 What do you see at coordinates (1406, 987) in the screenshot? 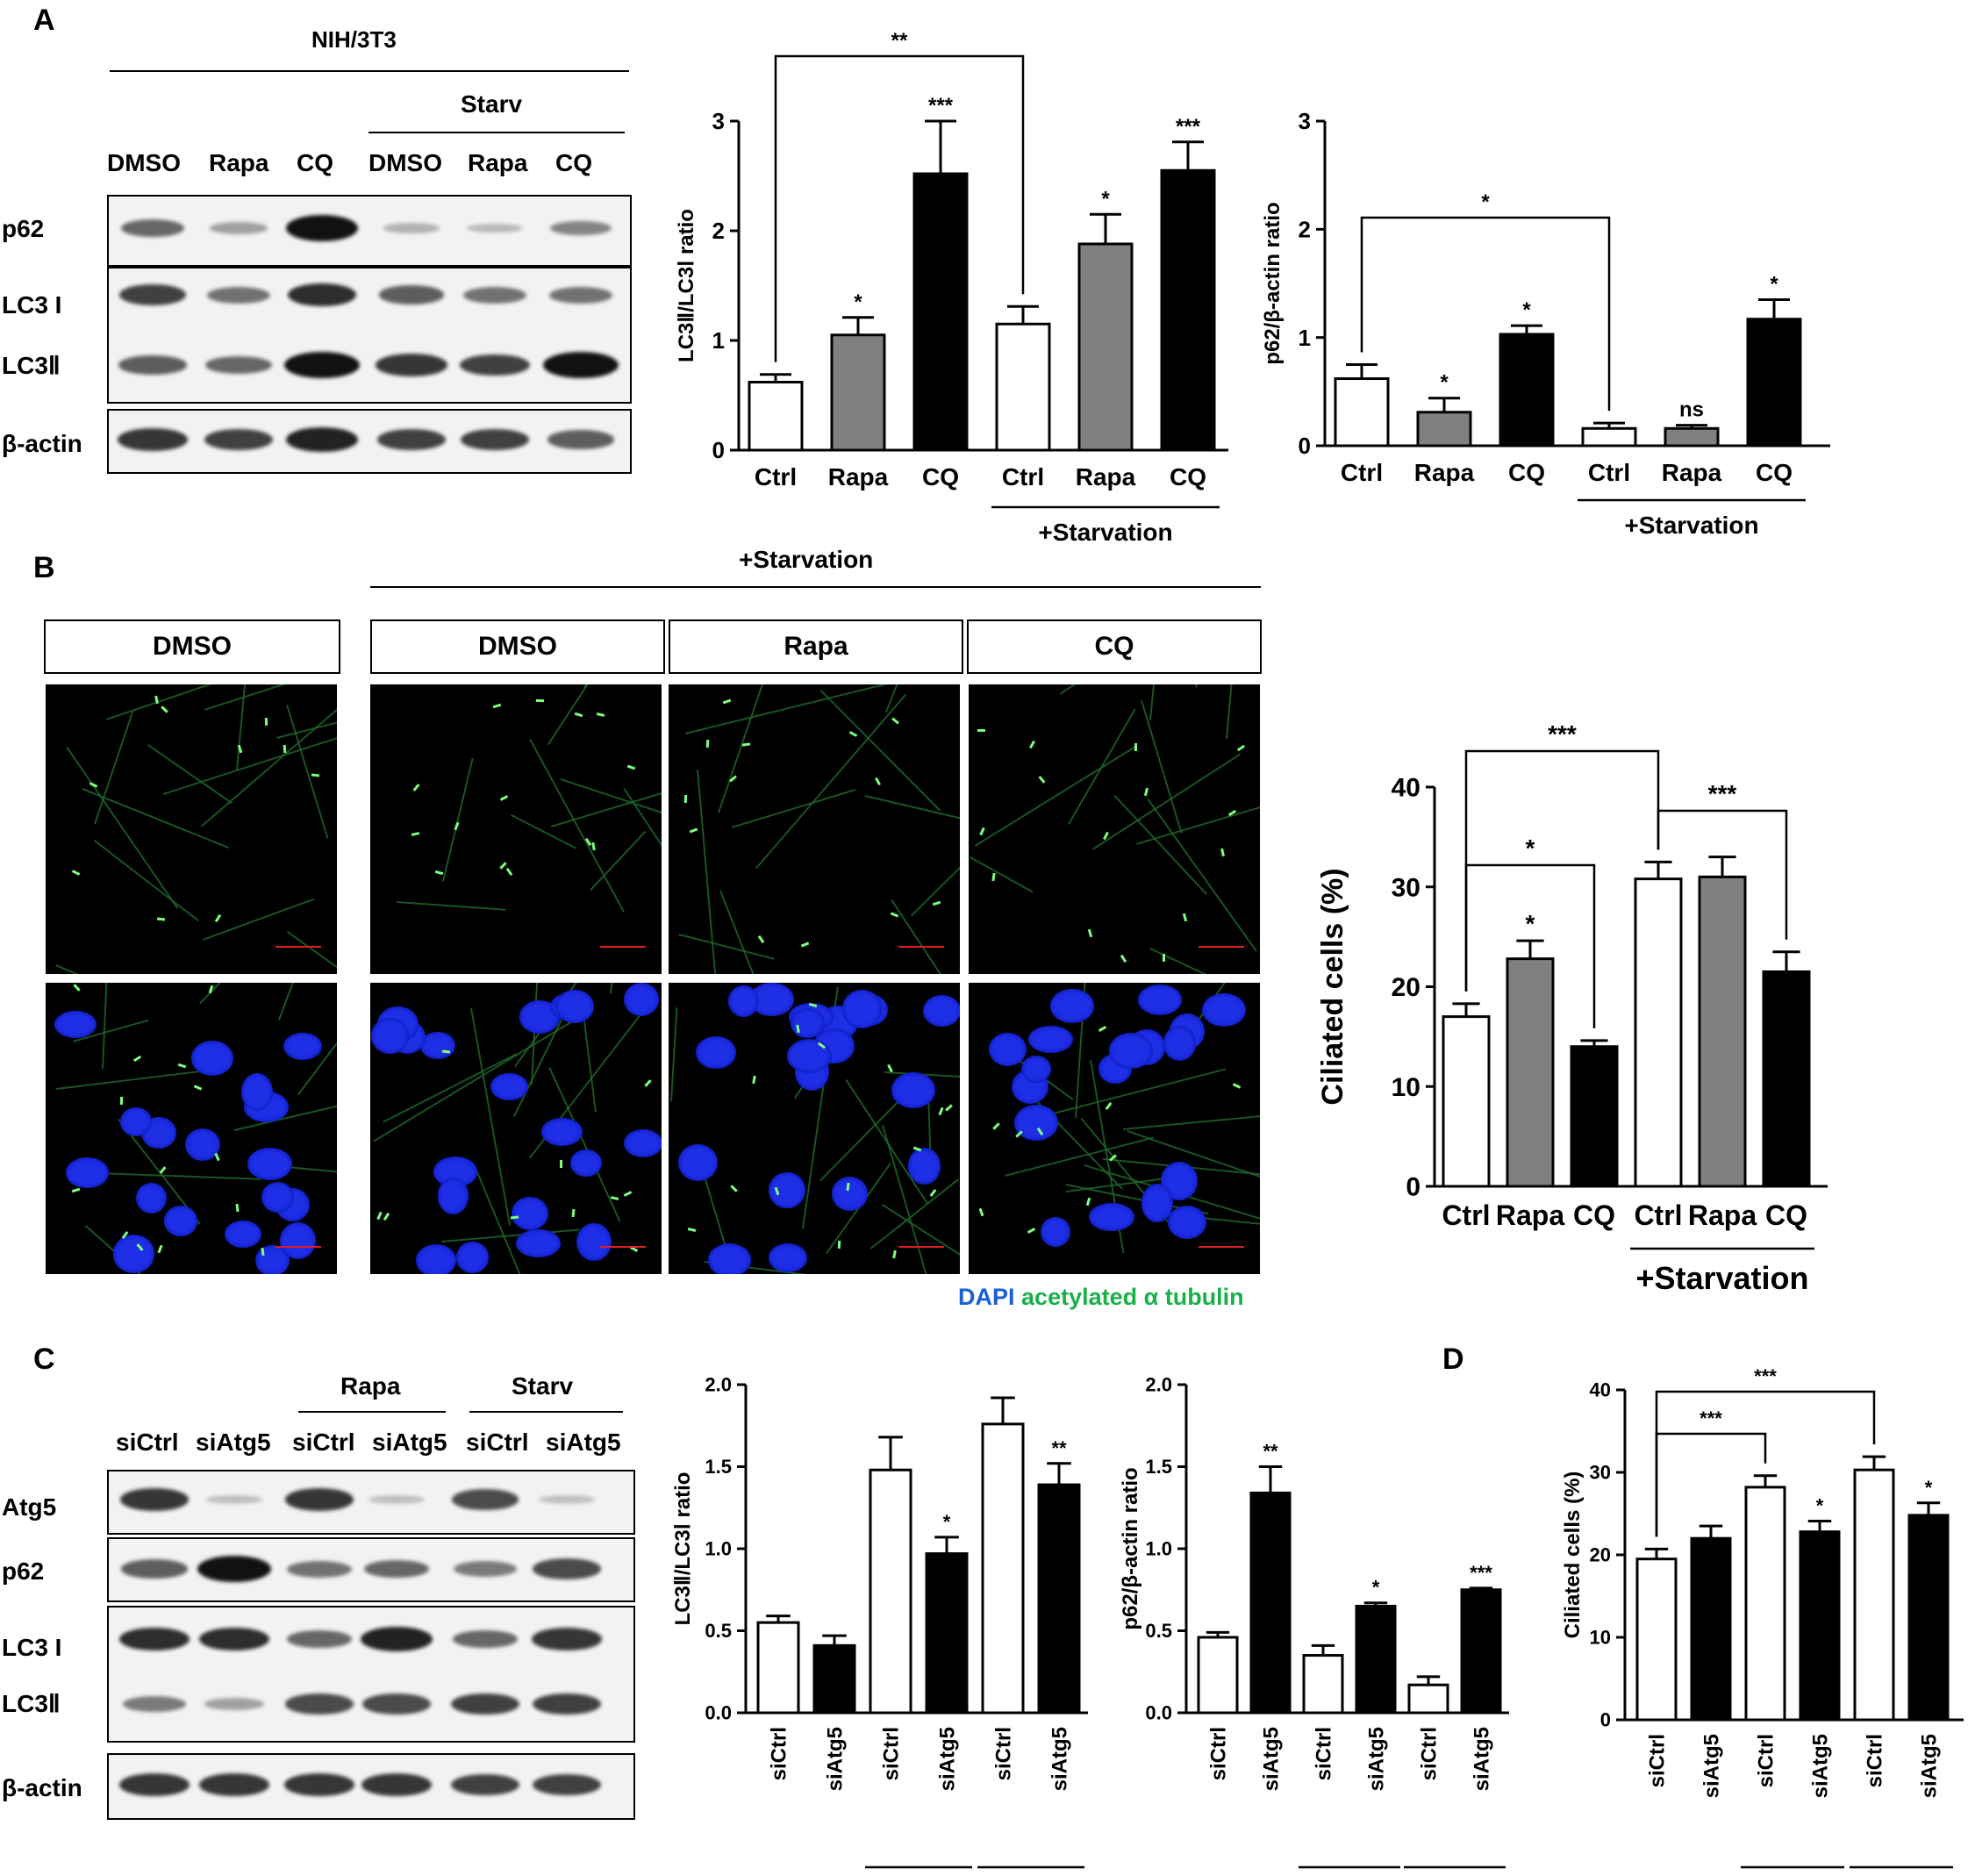
I see `y-tick-label: 20` at bounding box center [1406, 987].